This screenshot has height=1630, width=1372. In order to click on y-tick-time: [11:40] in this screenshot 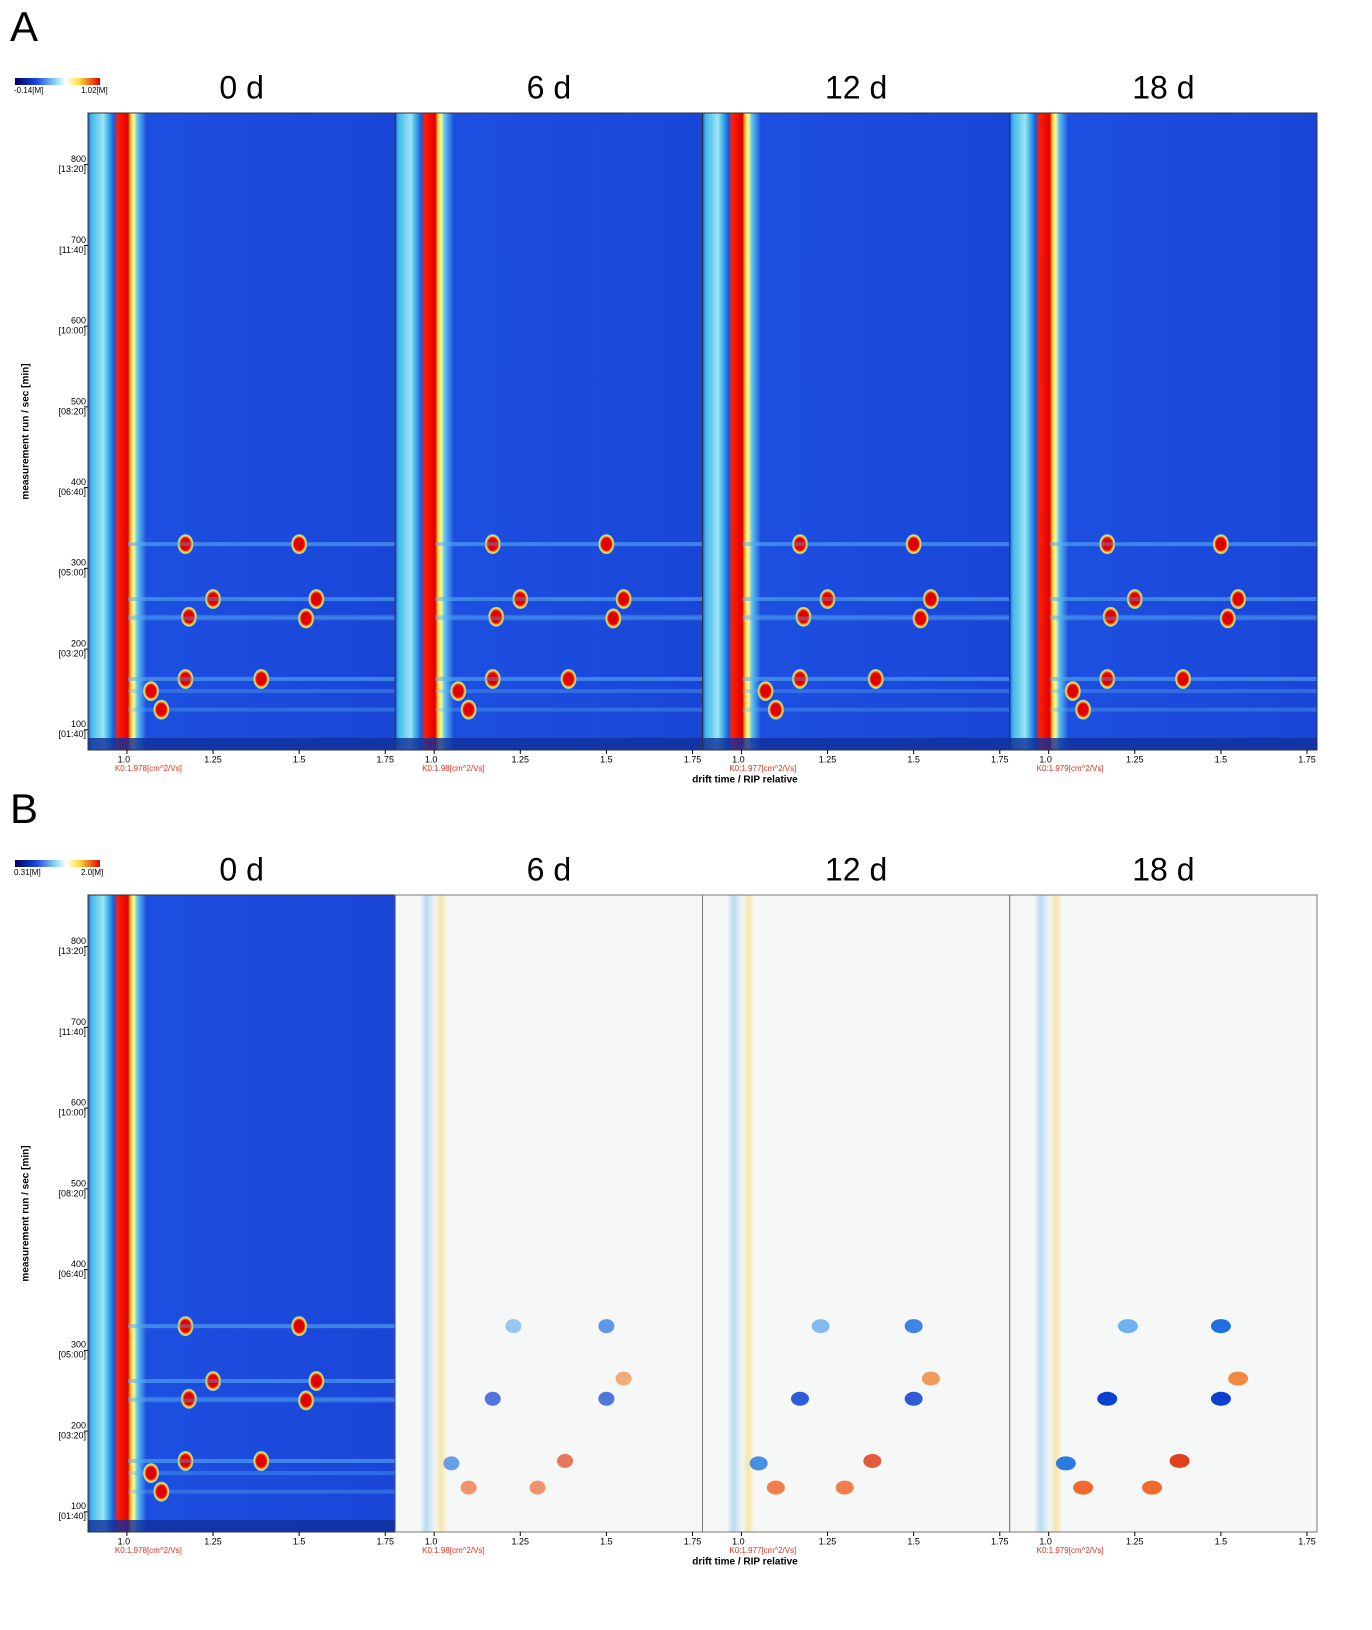, I will do `click(72, 1032)`.